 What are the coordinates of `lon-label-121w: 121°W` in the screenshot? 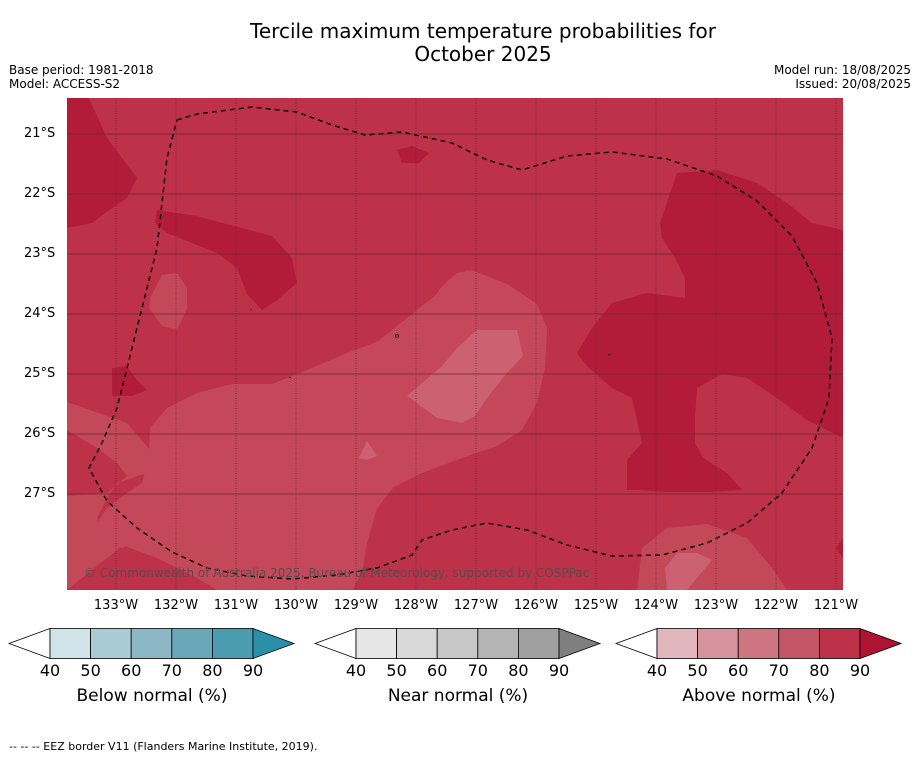 It's located at (836, 605).